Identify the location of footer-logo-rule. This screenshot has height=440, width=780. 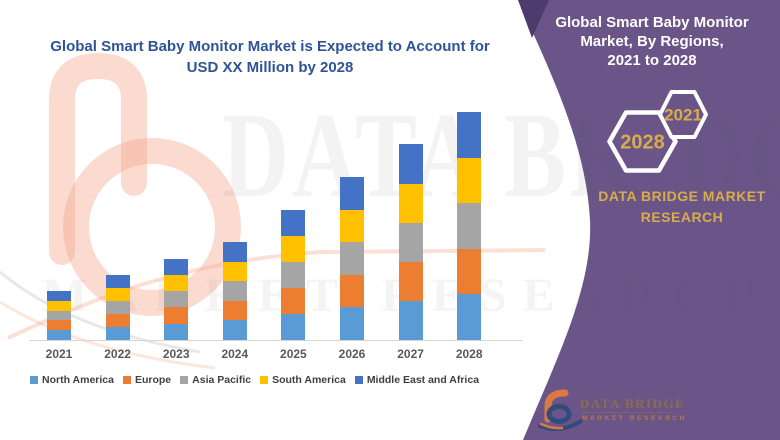
(627, 412).